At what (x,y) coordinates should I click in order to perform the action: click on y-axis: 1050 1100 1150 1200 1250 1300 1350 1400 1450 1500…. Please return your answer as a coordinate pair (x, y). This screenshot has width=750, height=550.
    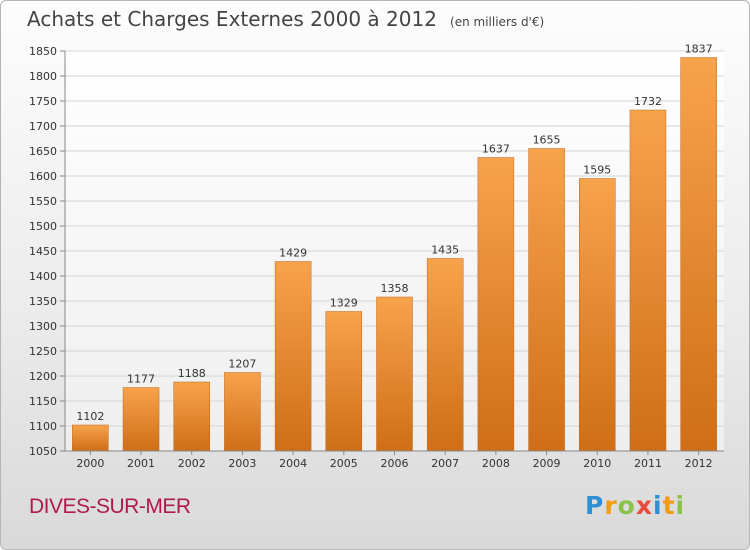
    Looking at the image, I should click on (47, 251).